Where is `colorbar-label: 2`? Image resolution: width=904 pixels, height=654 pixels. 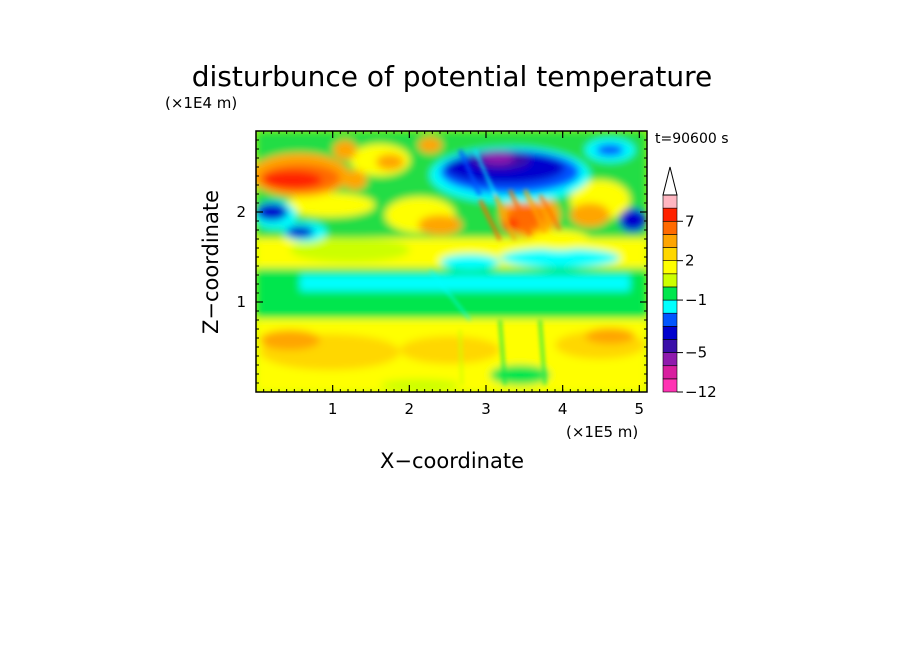 colorbar-label: 2 is located at coordinates (690, 261).